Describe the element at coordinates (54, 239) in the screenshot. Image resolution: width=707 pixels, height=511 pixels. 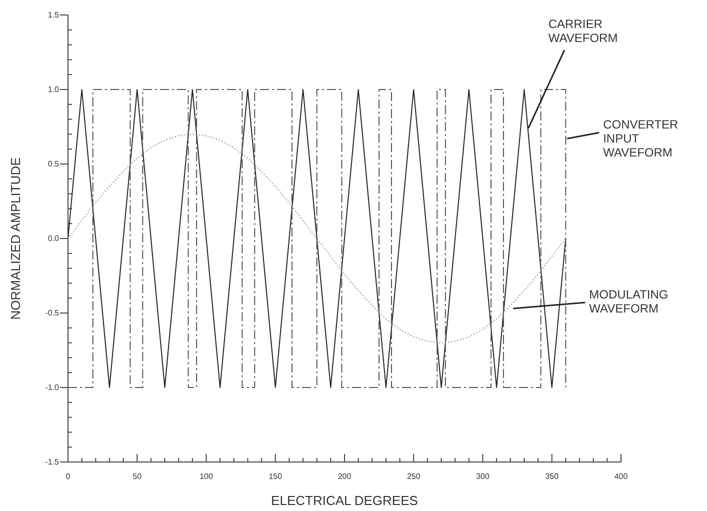
I see `y-tick-label: 0.0` at that location.